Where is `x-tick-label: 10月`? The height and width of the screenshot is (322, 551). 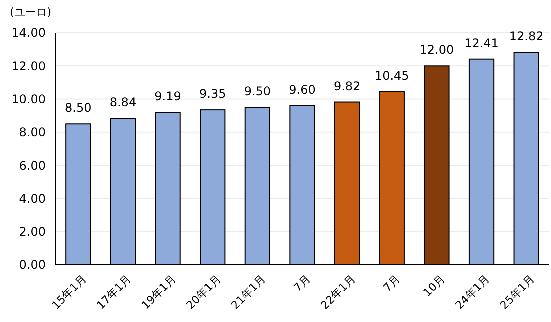 x-tick-label: 10月 is located at coordinates (434, 286).